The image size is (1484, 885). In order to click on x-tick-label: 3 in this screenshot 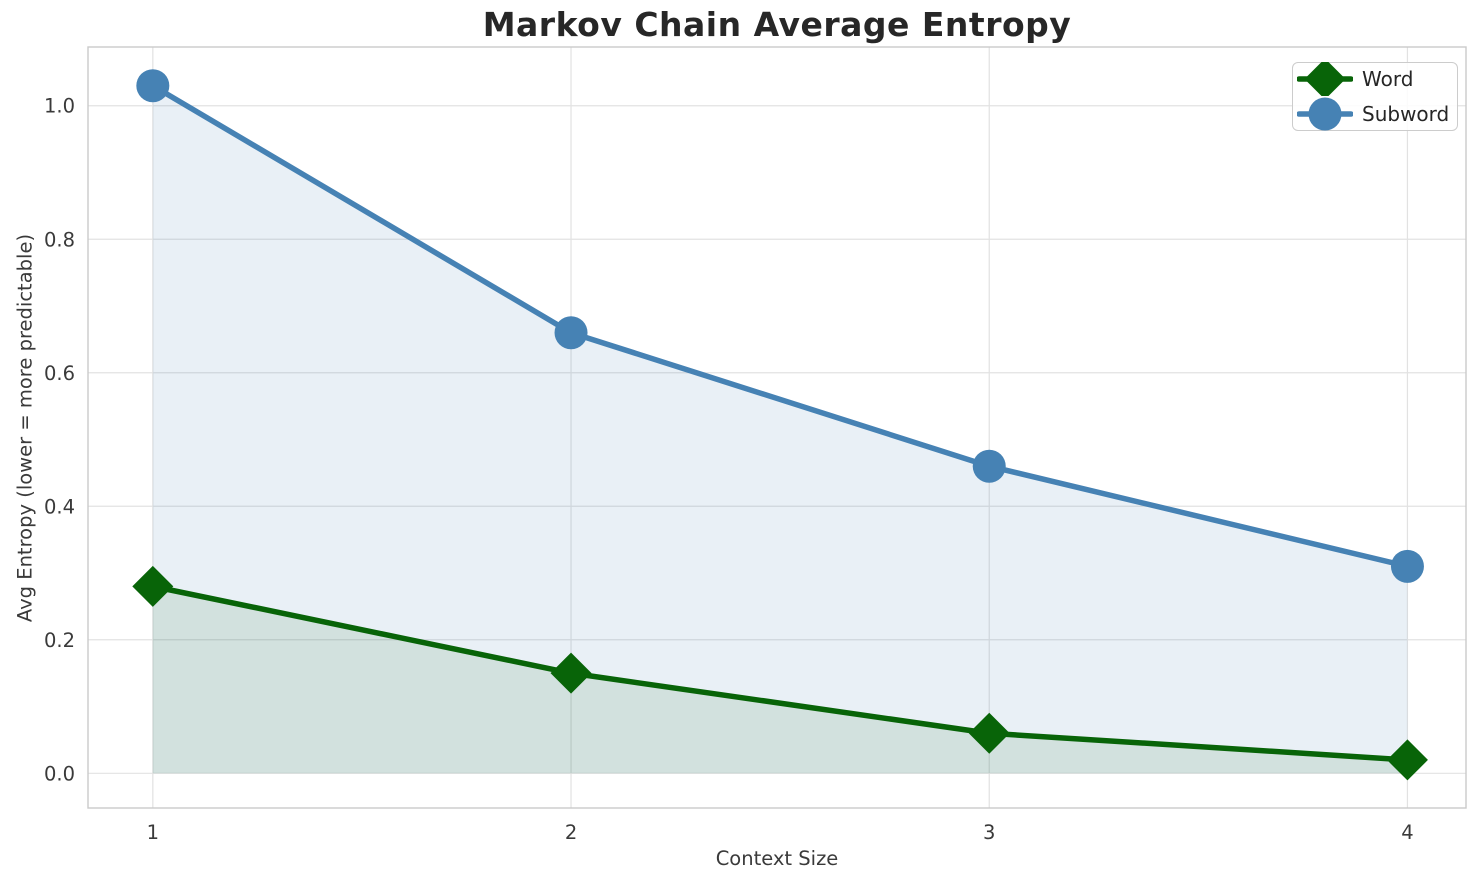, I will do `click(989, 832)`.